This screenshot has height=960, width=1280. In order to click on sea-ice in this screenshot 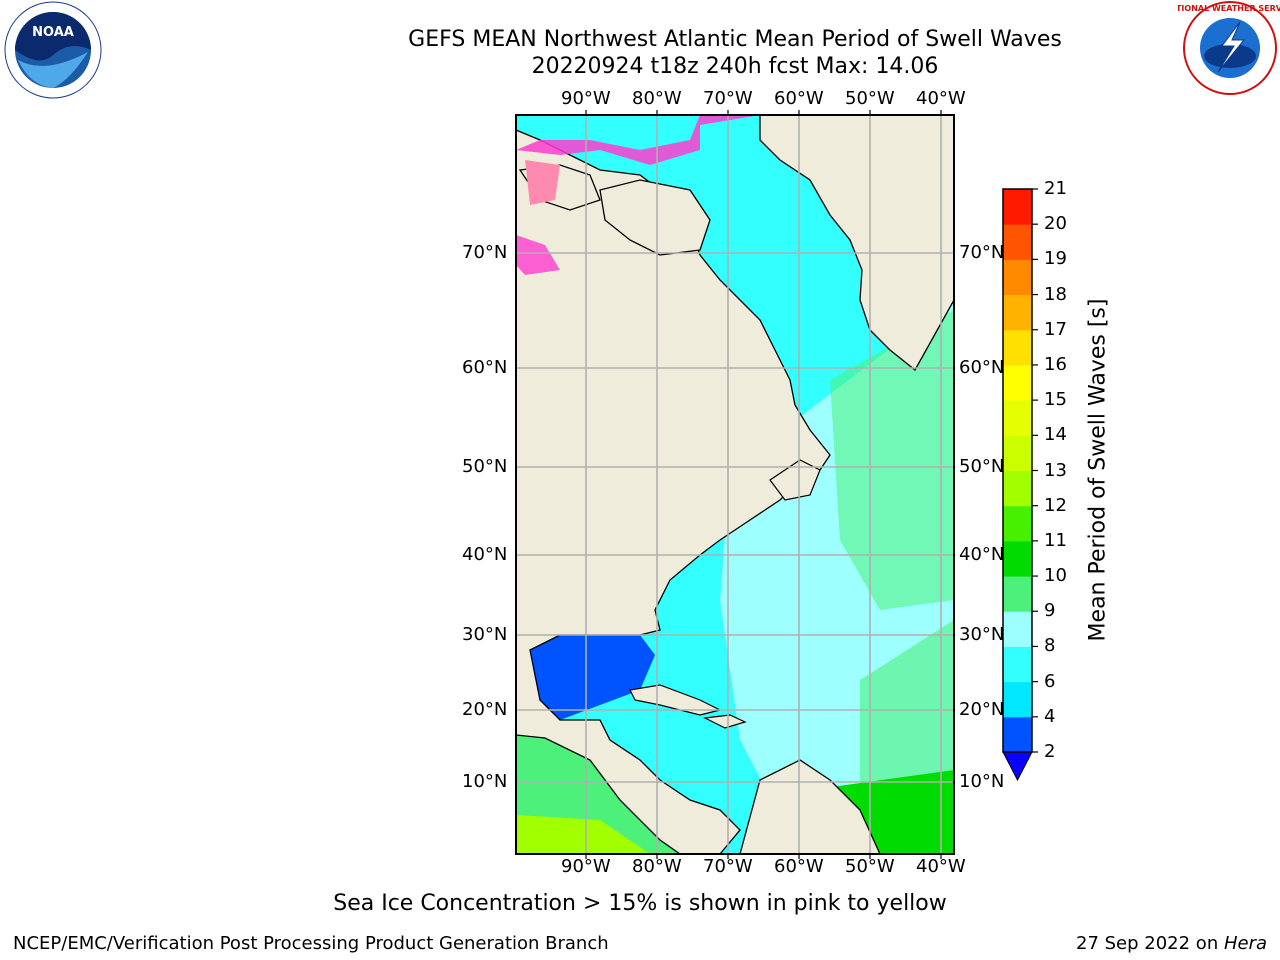, I will do `click(638, 140)`.